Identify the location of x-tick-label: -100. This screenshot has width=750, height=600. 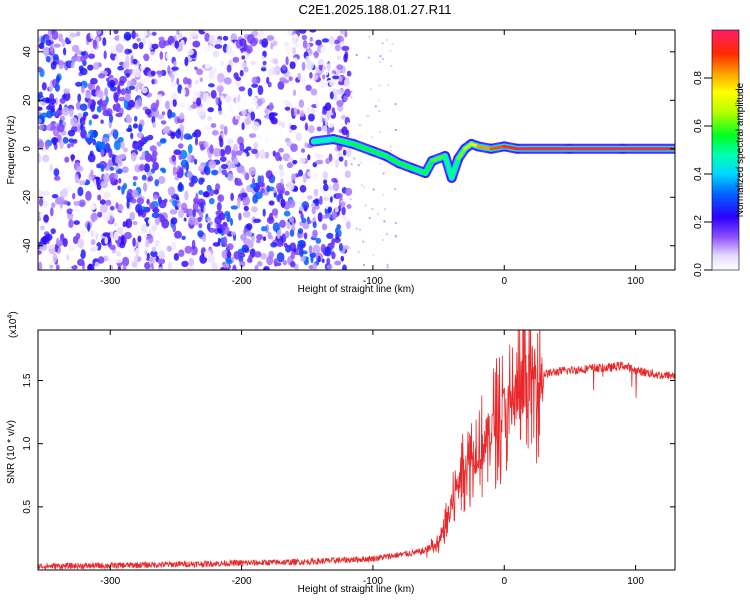
(373, 281).